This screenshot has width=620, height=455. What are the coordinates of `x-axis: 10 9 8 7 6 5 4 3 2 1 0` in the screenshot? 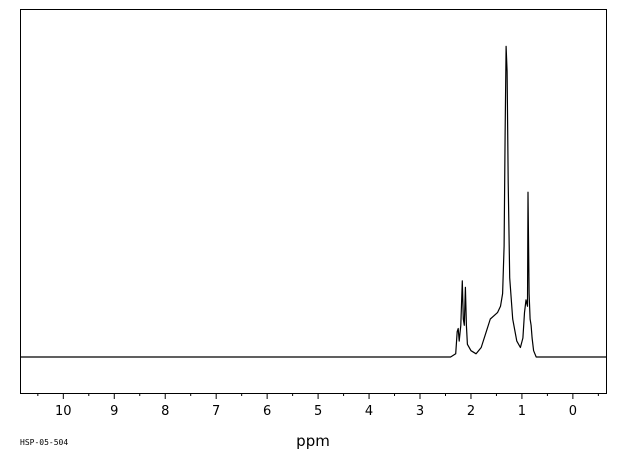 It's located at (318, 406).